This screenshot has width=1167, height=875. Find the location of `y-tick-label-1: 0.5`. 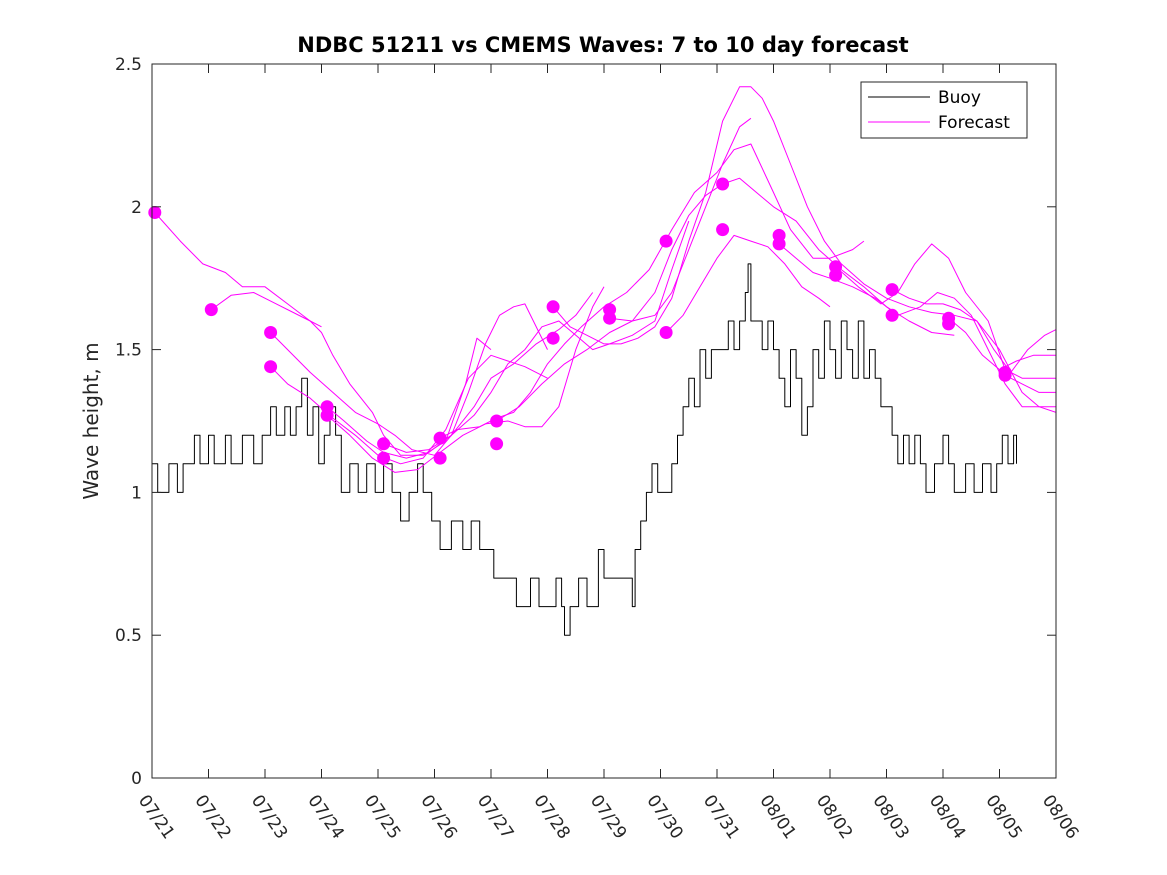

y-tick-label-1: 0.5 is located at coordinates (128, 636).